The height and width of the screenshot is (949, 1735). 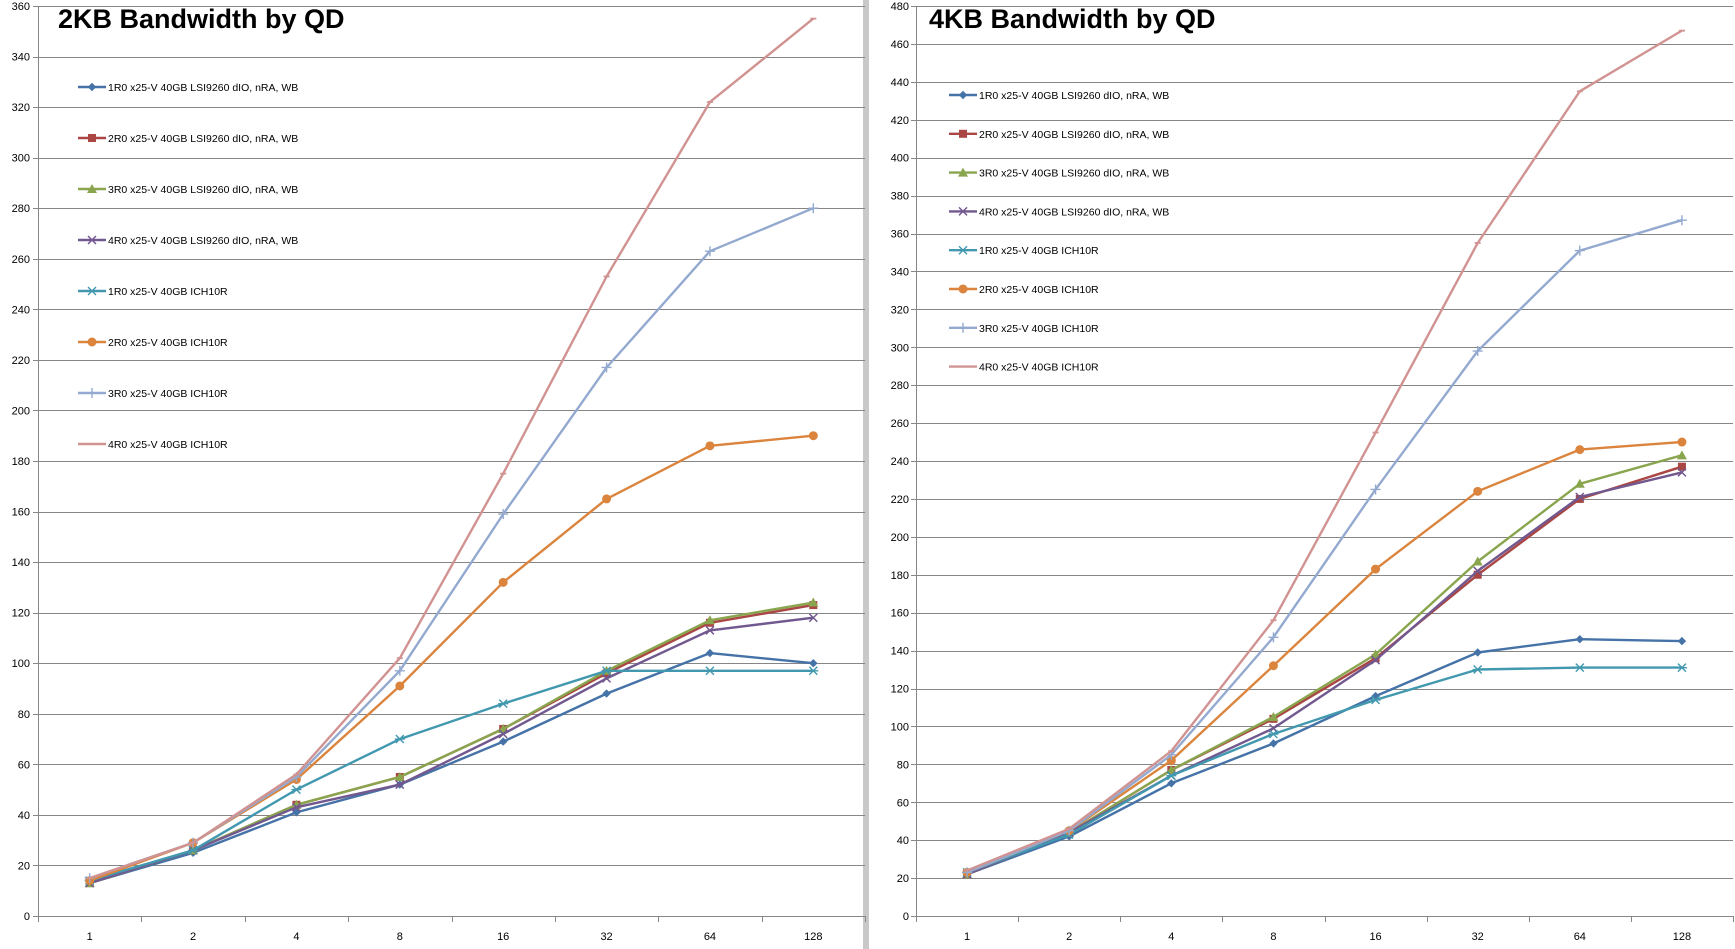 I want to click on chart-divider, so click(x=866, y=474).